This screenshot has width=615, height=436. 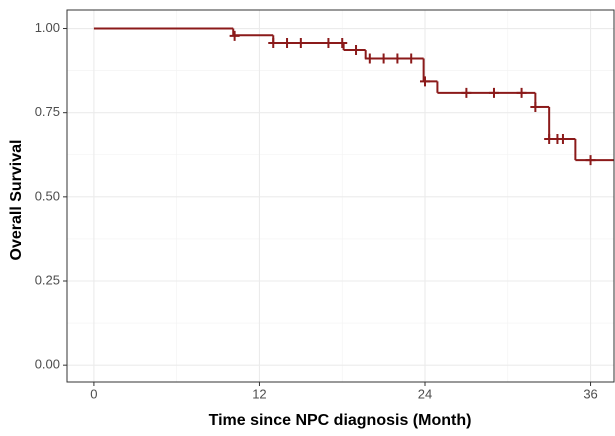 I want to click on y-tick-label: 1.00, so click(x=47, y=27).